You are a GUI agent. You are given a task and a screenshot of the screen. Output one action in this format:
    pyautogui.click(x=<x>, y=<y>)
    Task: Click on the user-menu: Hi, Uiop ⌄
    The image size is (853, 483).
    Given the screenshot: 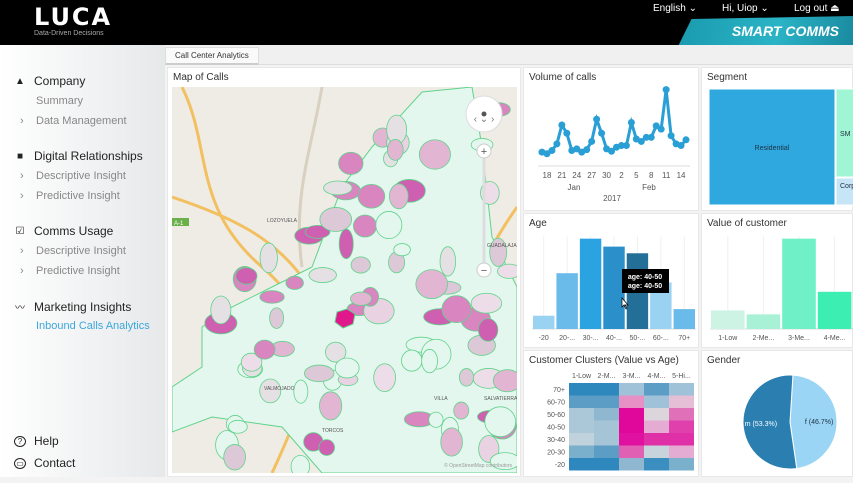 What is the action you would take?
    pyautogui.click(x=745, y=8)
    